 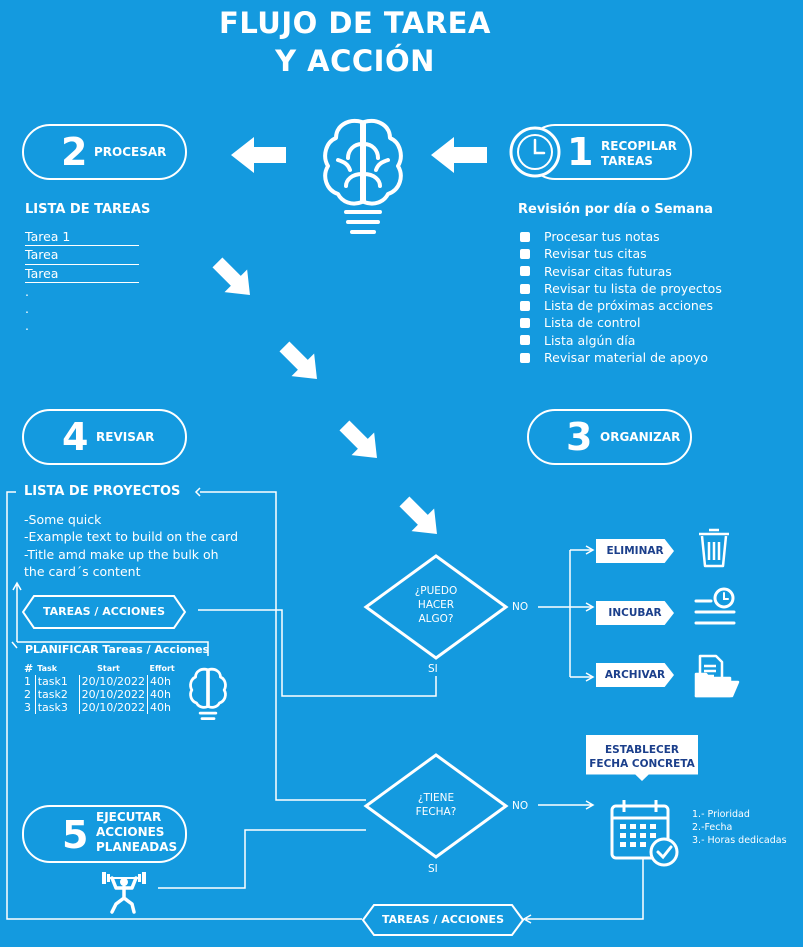 I want to click on step-3-label: ORGANIZAR, so click(x=640, y=437).